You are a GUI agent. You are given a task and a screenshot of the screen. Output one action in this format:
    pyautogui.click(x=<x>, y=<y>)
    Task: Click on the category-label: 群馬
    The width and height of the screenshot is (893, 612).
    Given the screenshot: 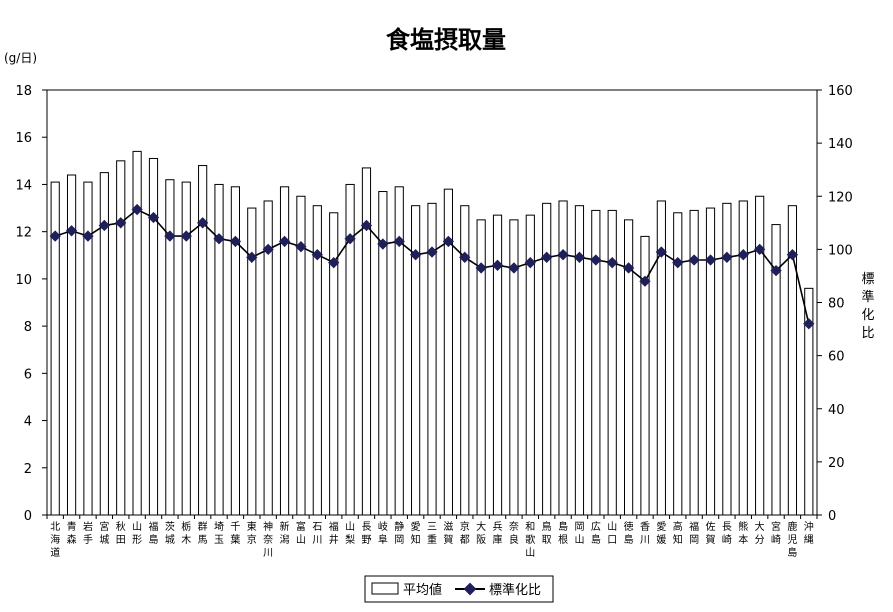 What is the action you would take?
    pyautogui.click(x=203, y=533)
    